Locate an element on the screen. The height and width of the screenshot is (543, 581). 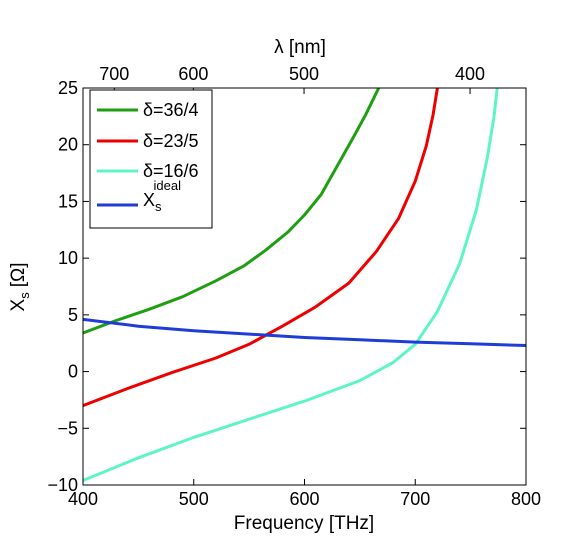
x-axis-label: Frequency [THz] is located at coordinates (304, 523).